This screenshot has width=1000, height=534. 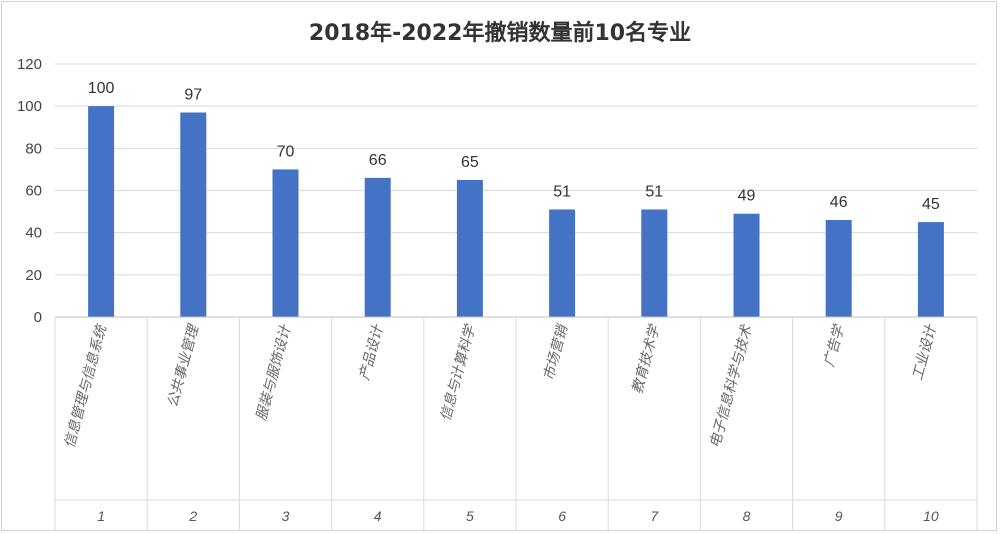 I want to click on x-rank-label-8: 8, so click(x=747, y=516).